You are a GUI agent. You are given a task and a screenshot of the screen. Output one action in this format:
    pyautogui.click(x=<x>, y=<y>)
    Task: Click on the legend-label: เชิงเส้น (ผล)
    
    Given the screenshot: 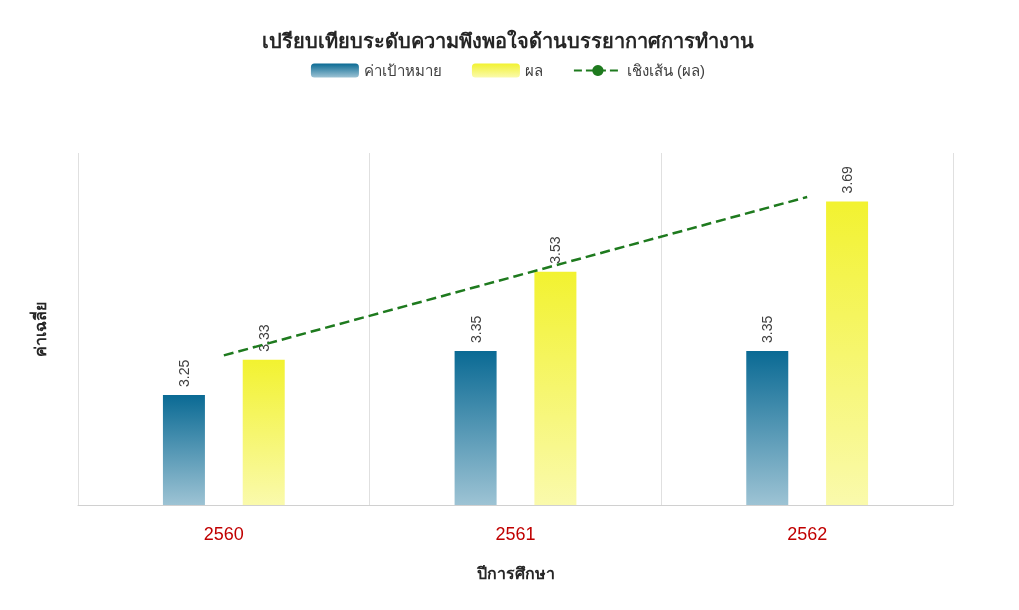 What is the action you would take?
    pyautogui.click(x=666, y=70)
    